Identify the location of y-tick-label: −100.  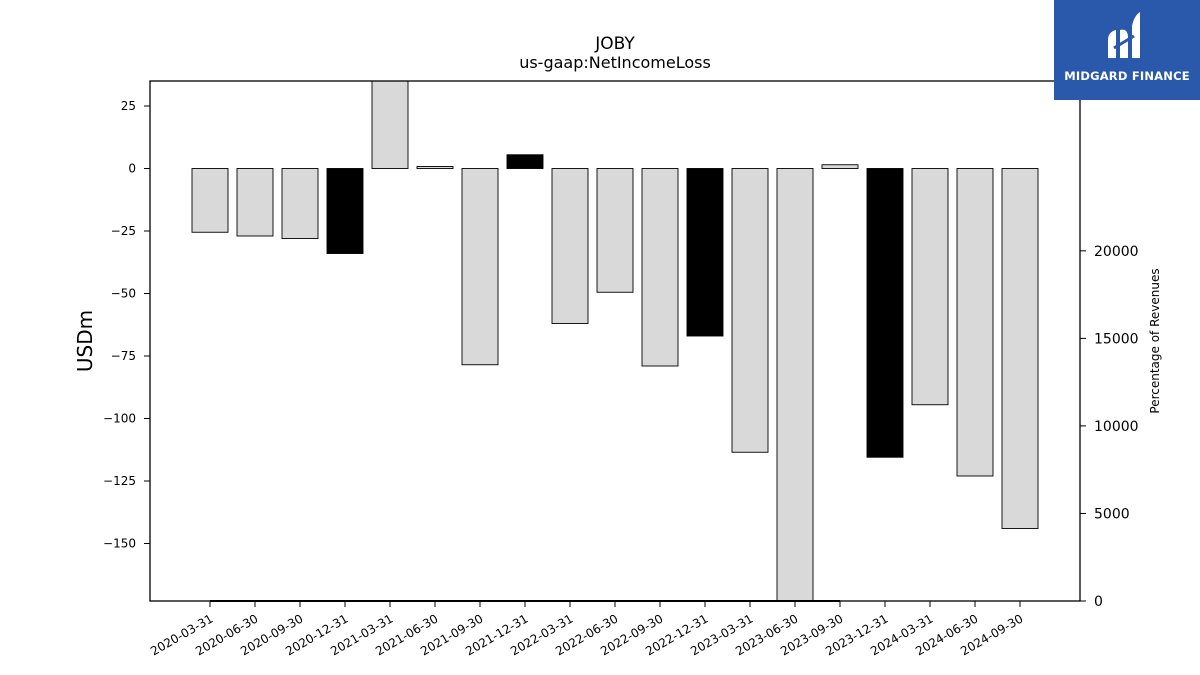
(119, 419).